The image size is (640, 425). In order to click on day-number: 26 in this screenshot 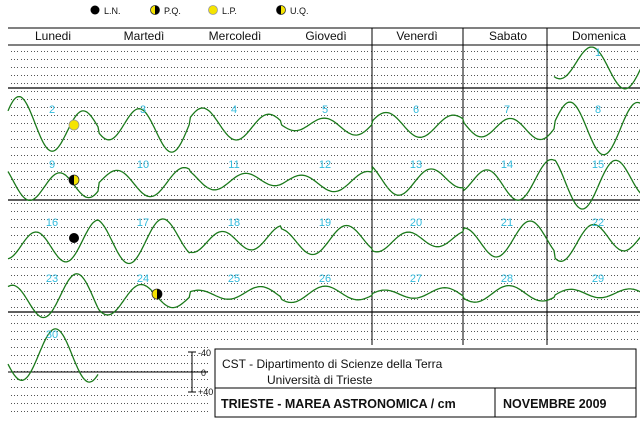, I will do `click(325, 279)`.